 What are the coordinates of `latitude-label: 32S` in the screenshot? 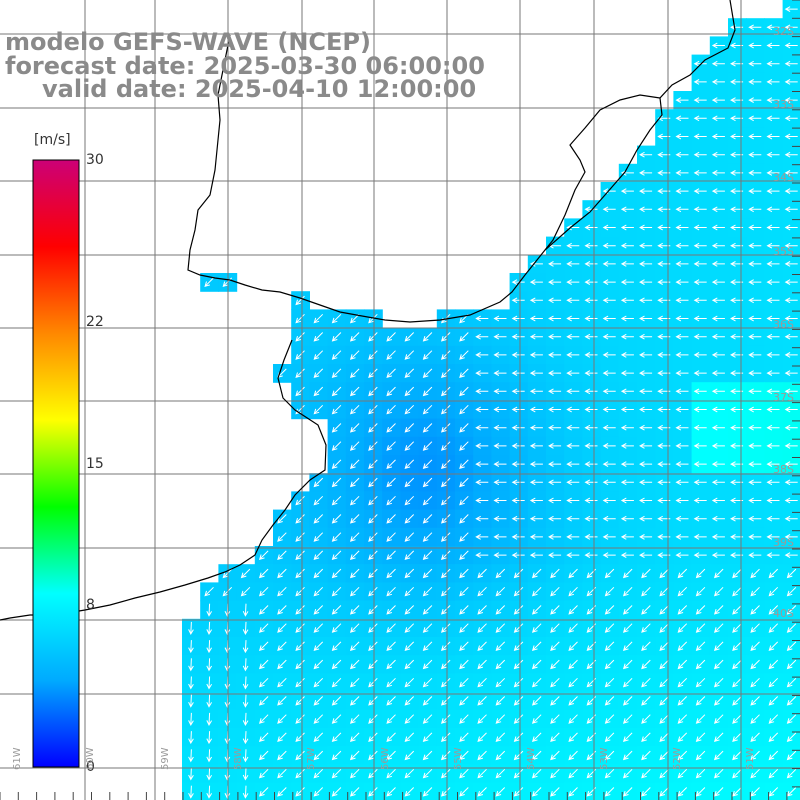 It's located at (783, 31).